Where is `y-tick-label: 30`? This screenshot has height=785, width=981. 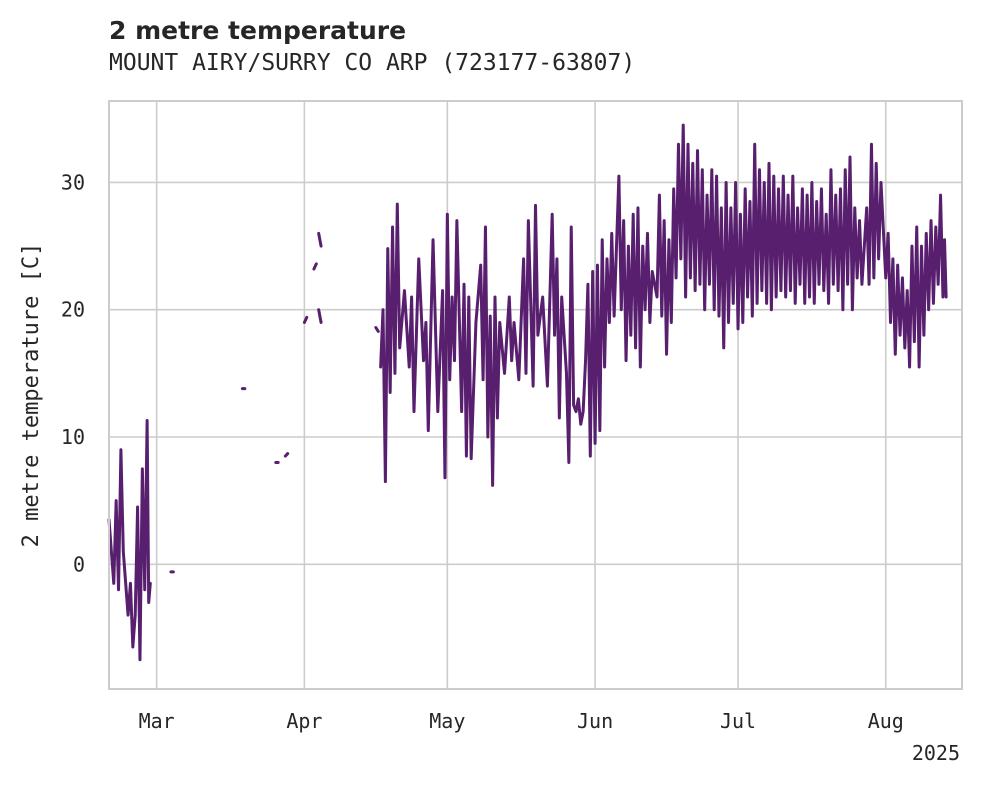 y-tick-label: 30 is located at coordinates (73, 182).